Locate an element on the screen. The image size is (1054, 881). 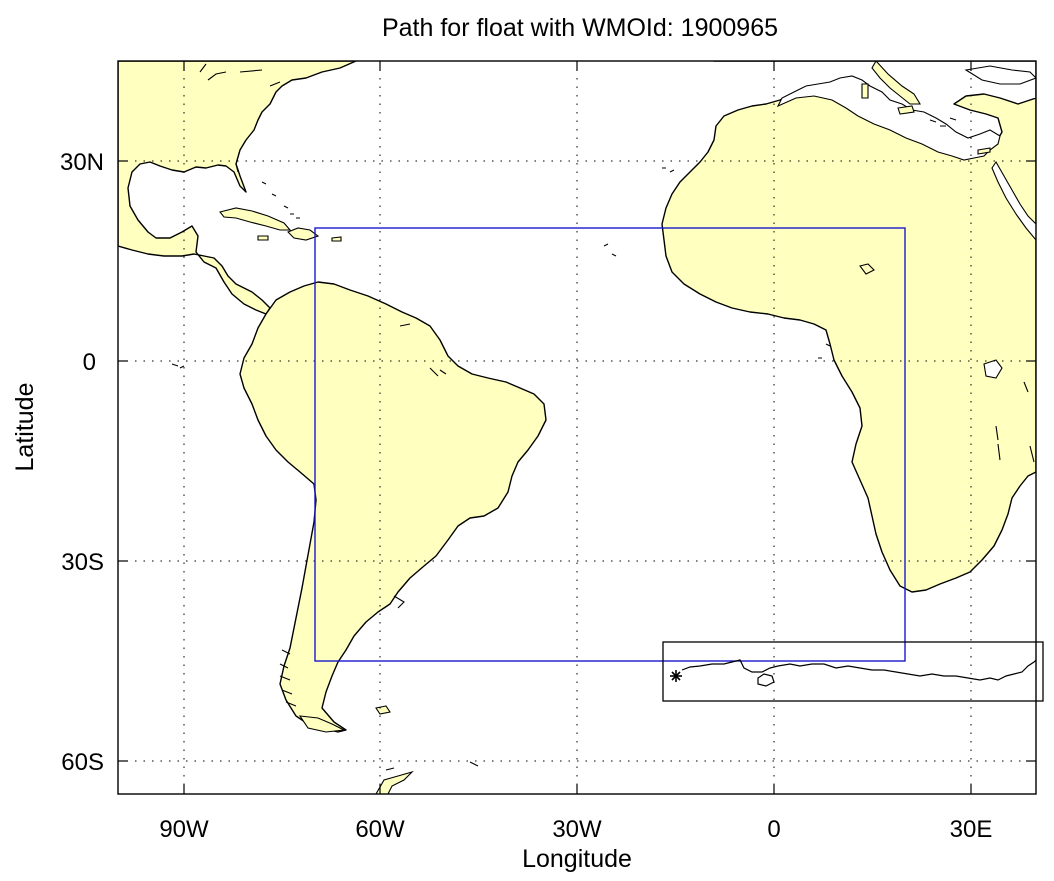
galapagos-islands is located at coordinates (178, 366).